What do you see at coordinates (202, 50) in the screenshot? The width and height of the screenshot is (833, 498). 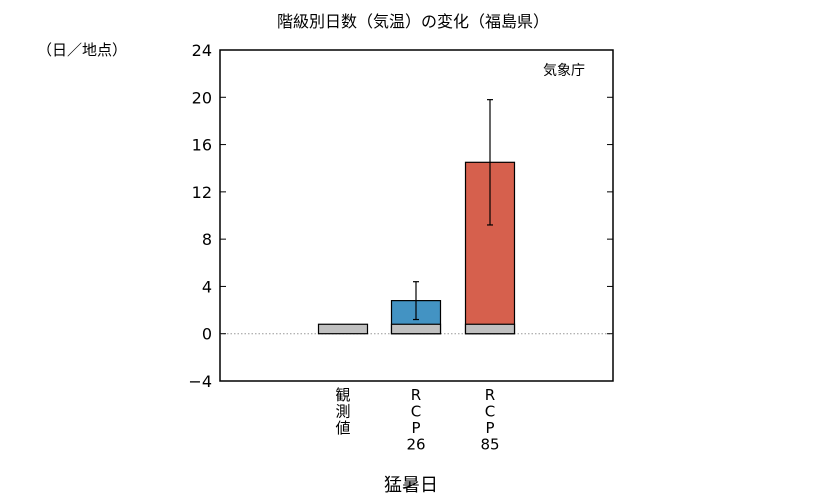 I see `y-tick-label: 24` at bounding box center [202, 50].